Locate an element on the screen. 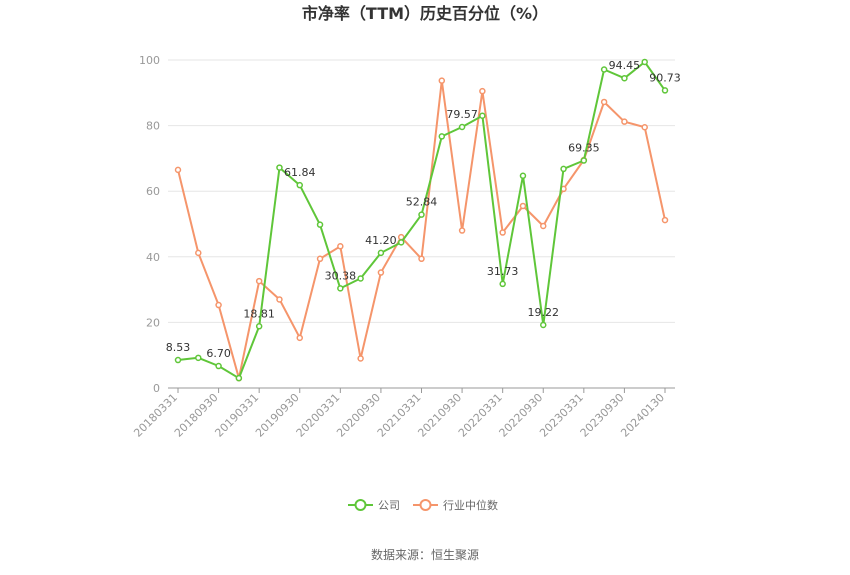 Image resolution: width=850 pixels, height=575 pixels. y-tick-label: 100 is located at coordinates (149, 60).